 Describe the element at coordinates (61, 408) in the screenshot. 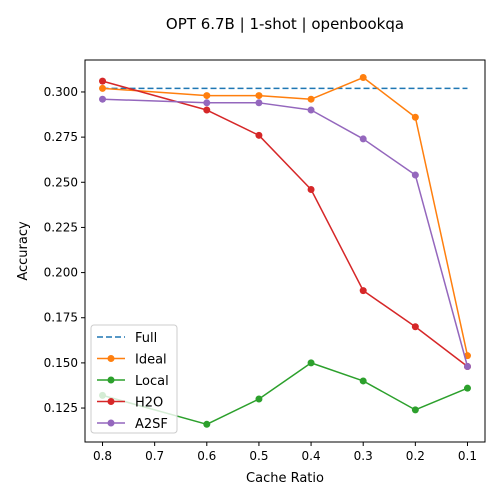

I see `y-tick-label: 0.125` at that location.